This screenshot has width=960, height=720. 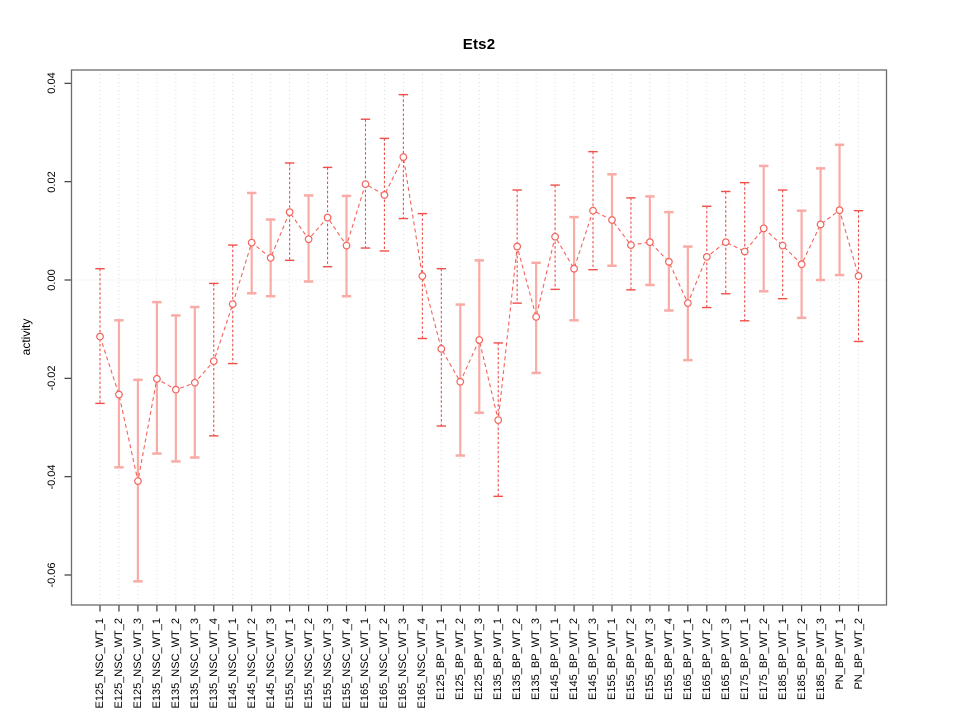 What do you see at coordinates (536, 659) in the screenshot?
I see `x-tick-label: E135_BP_WT_3` at bounding box center [536, 659].